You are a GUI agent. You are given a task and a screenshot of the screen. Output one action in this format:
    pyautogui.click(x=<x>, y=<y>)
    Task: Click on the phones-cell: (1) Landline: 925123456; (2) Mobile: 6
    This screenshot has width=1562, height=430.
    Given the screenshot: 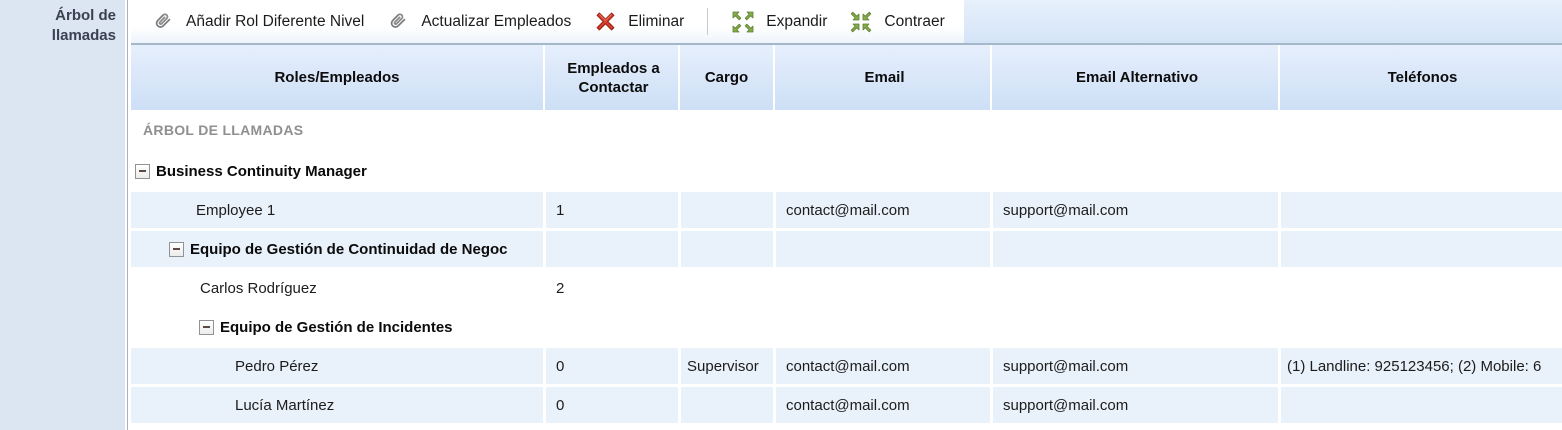 What is the action you would take?
    pyautogui.click(x=1420, y=366)
    